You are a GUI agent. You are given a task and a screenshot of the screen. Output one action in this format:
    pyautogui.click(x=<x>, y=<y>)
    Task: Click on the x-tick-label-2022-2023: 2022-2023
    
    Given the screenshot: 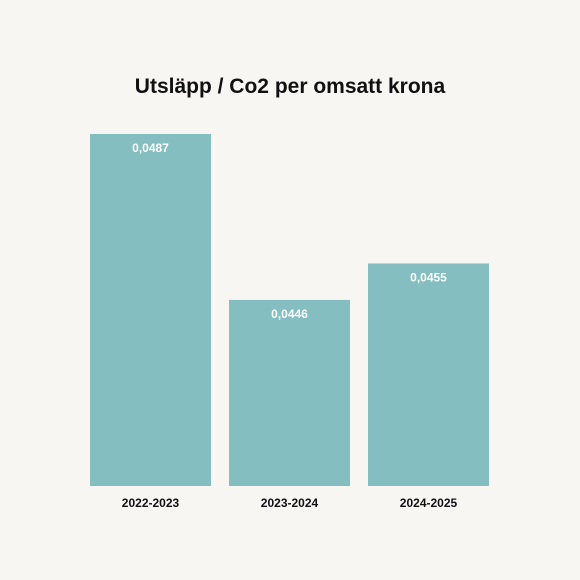 What is the action you would take?
    pyautogui.click(x=151, y=503)
    